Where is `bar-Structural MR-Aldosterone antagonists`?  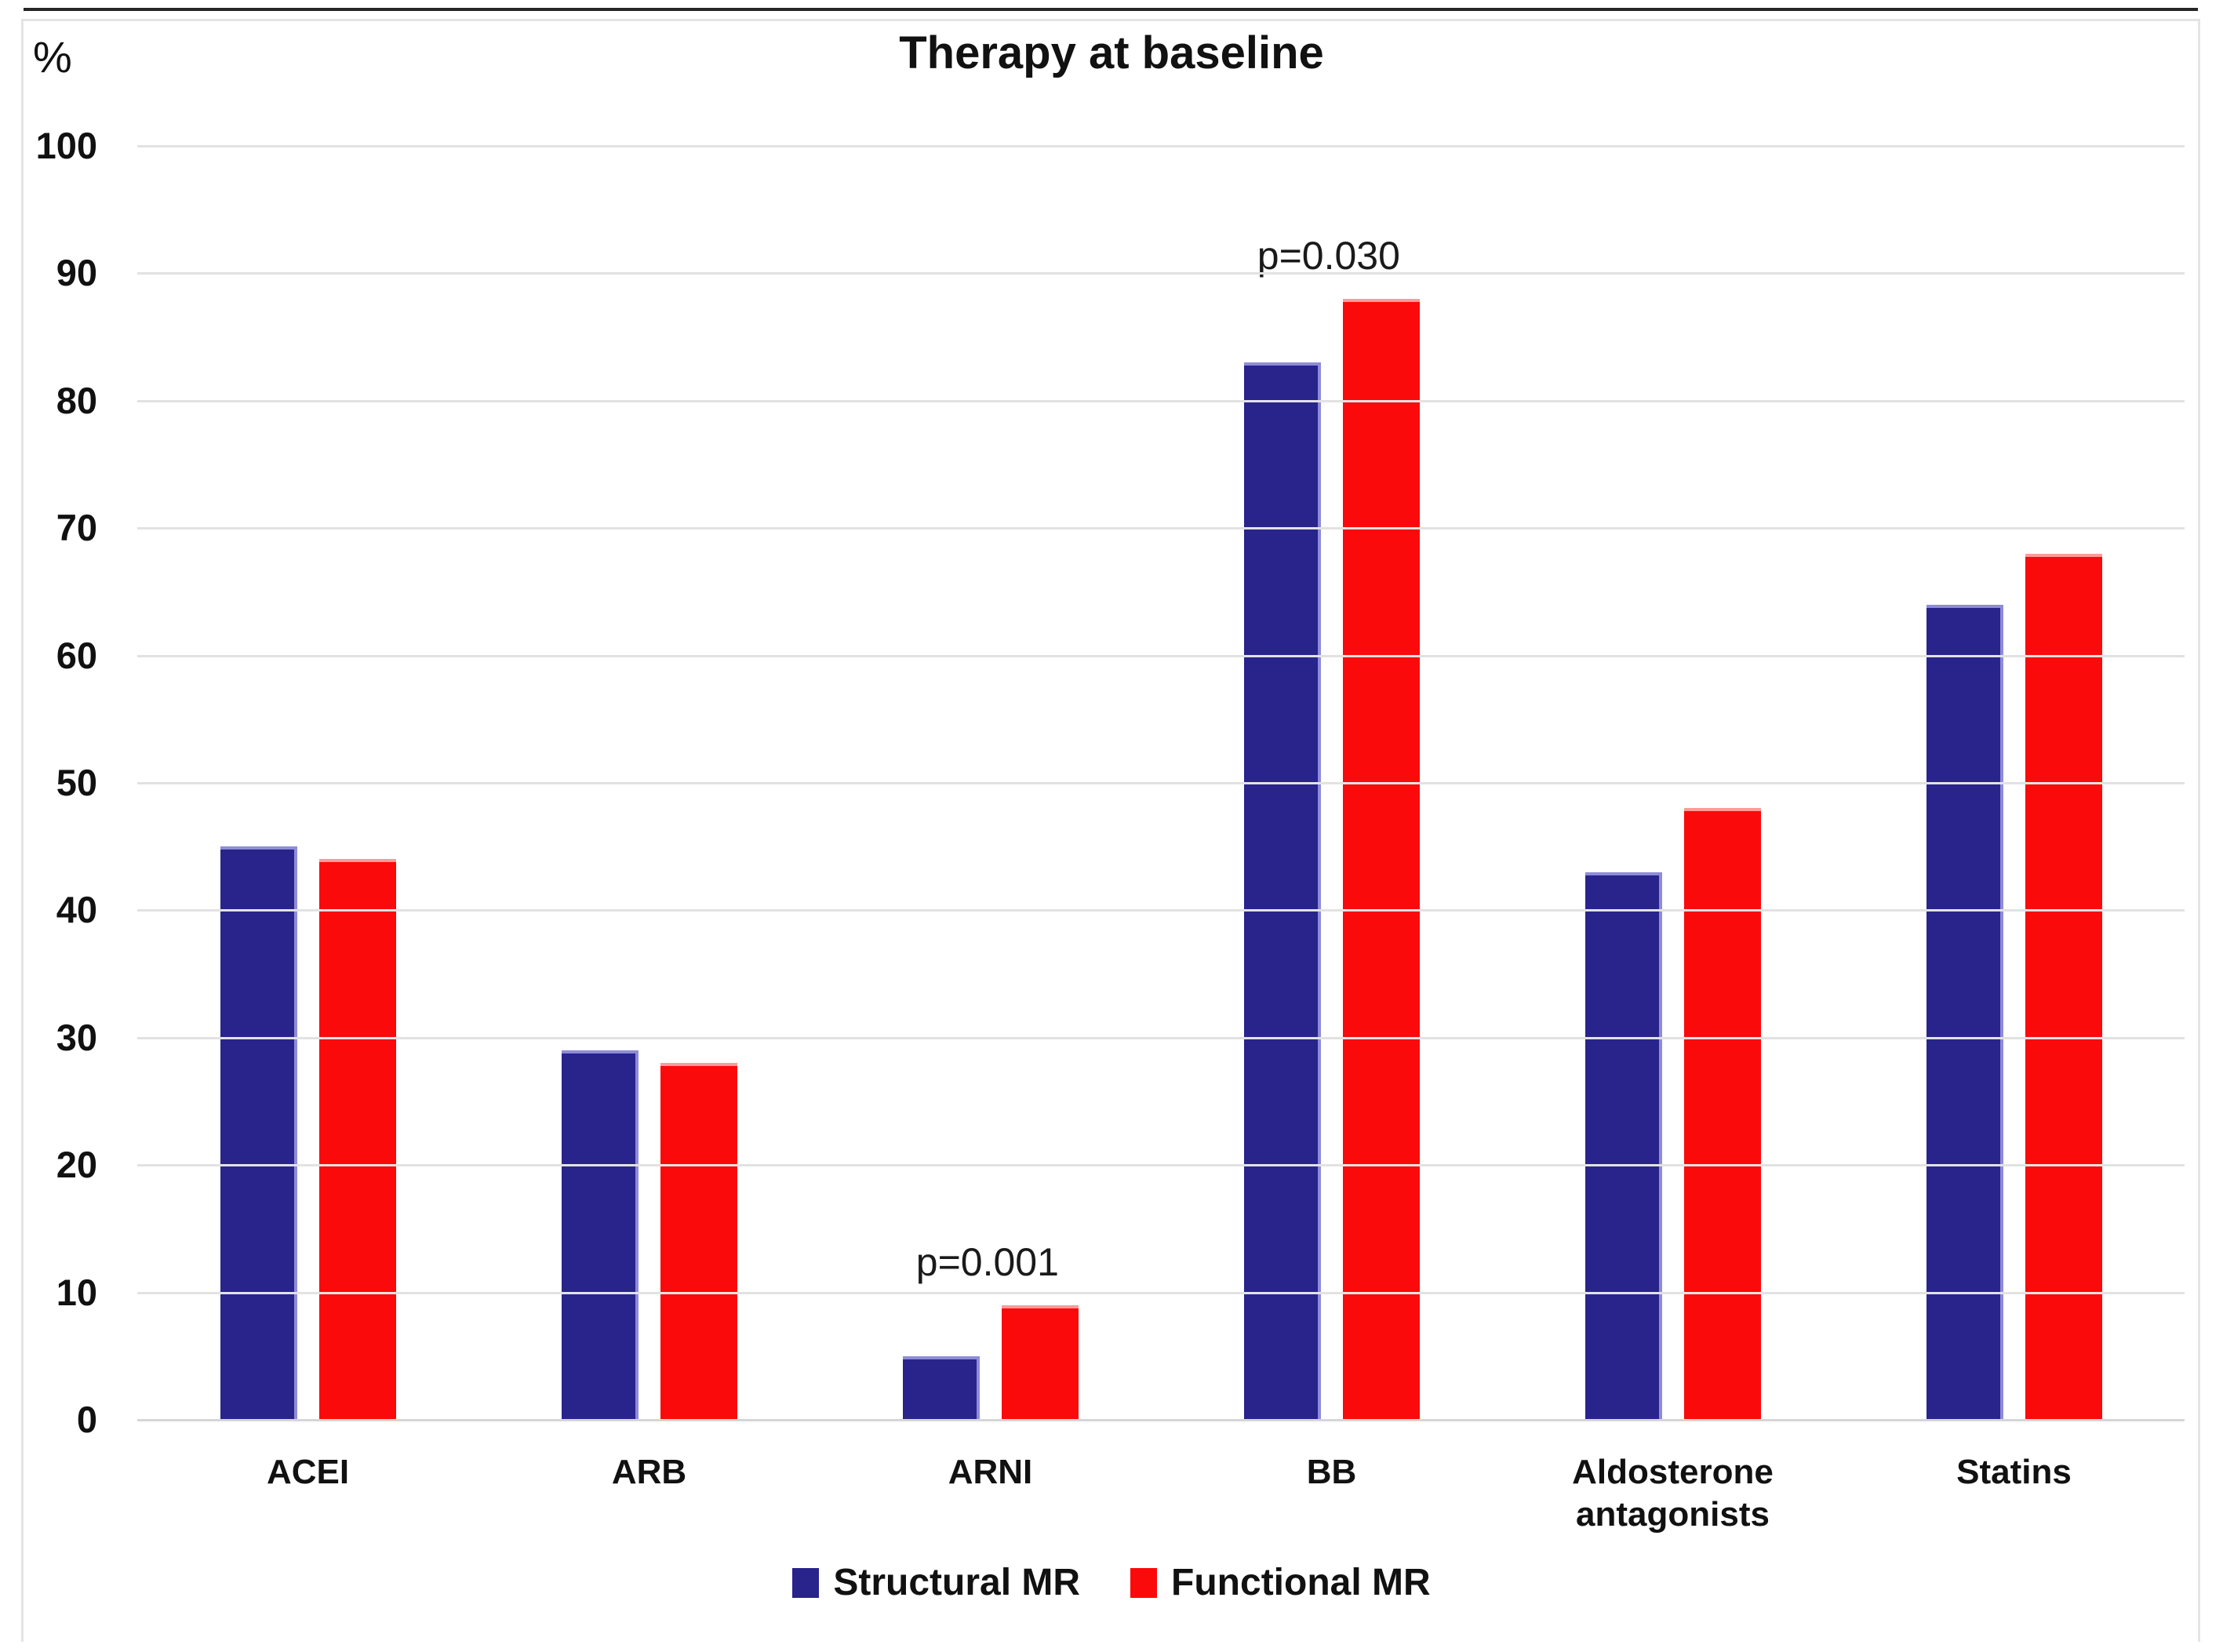 bar-Structural MR-Aldosterone antagonists is located at coordinates (1623, 1146).